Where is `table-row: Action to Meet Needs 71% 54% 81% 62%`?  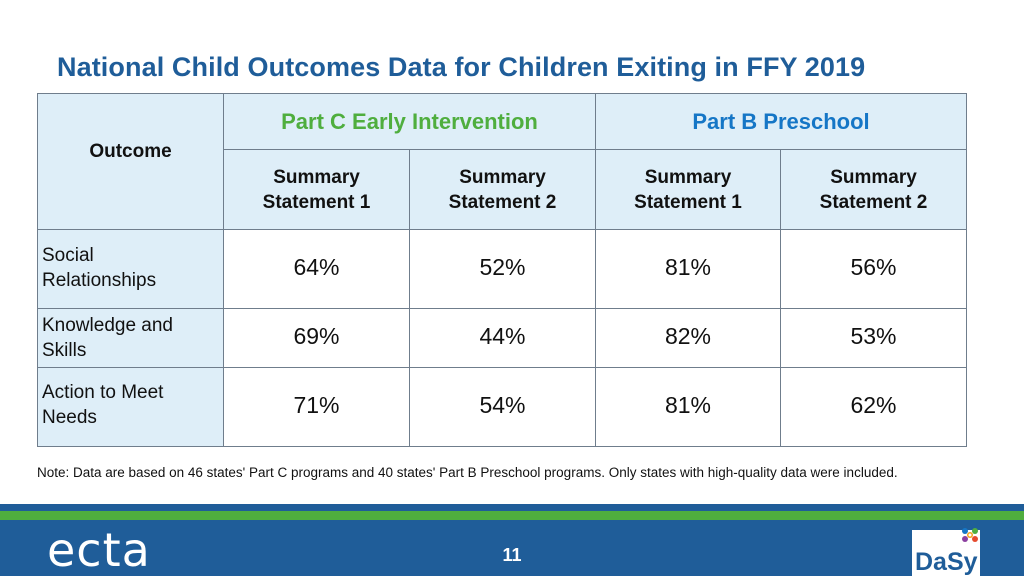
table-row: Action to Meet Needs 71% 54% 81% 62% is located at coordinates (502, 407).